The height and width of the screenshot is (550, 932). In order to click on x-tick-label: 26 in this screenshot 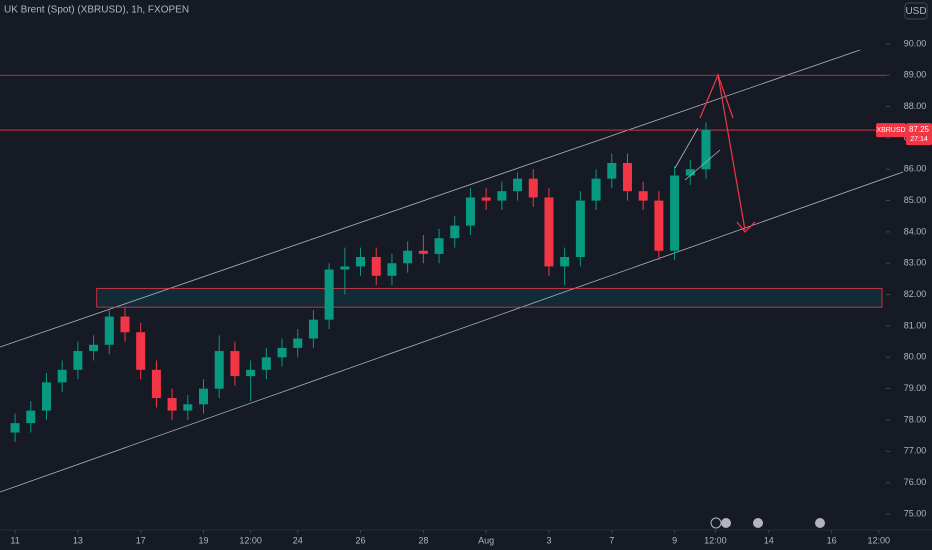, I will do `click(361, 540)`.